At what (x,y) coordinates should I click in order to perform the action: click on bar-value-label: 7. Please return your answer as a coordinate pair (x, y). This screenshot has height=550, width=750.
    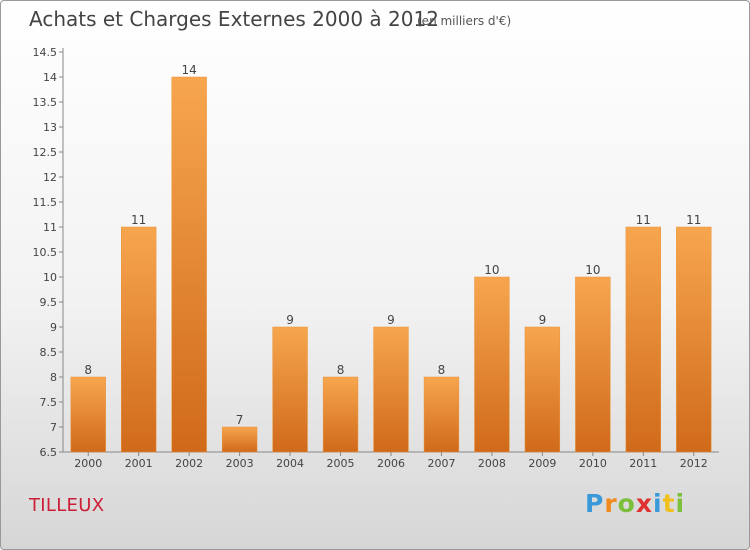
    Looking at the image, I should click on (240, 420).